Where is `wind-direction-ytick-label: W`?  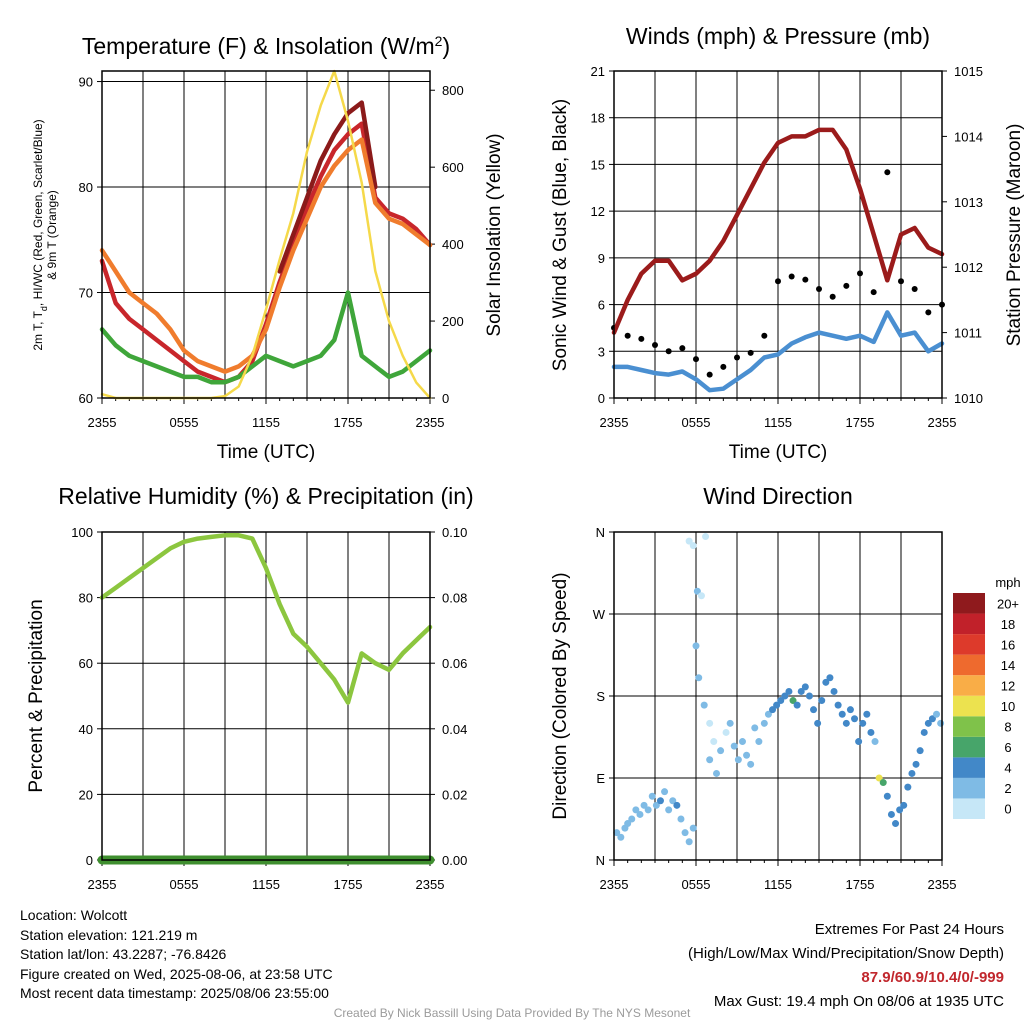 wind-direction-ytick-label: W is located at coordinates (599, 614).